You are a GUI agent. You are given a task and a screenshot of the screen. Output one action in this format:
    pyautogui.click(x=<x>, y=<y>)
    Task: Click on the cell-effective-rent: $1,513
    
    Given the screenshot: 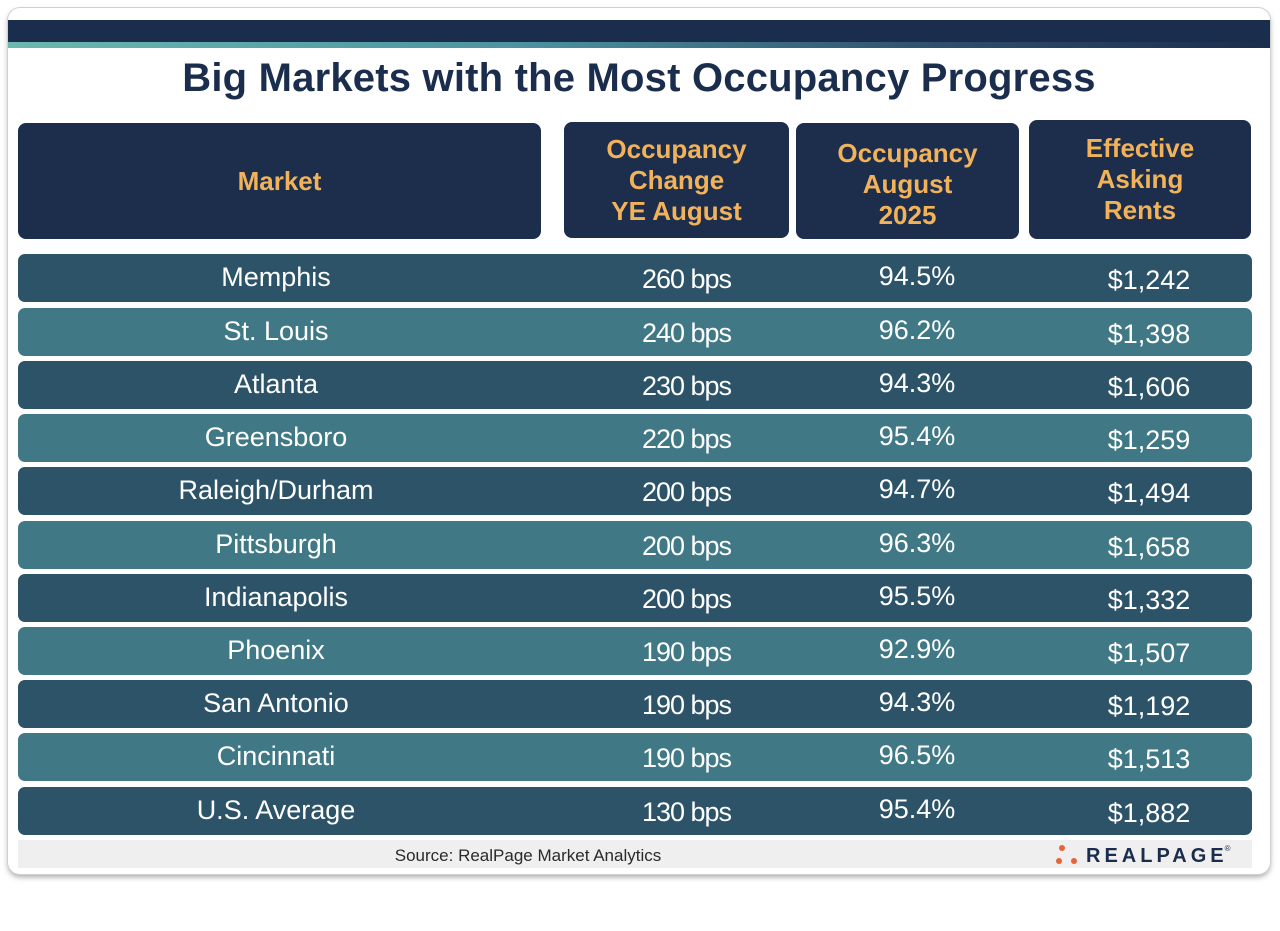 What is the action you would take?
    pyautogui.click(x=1149, y=759)
    